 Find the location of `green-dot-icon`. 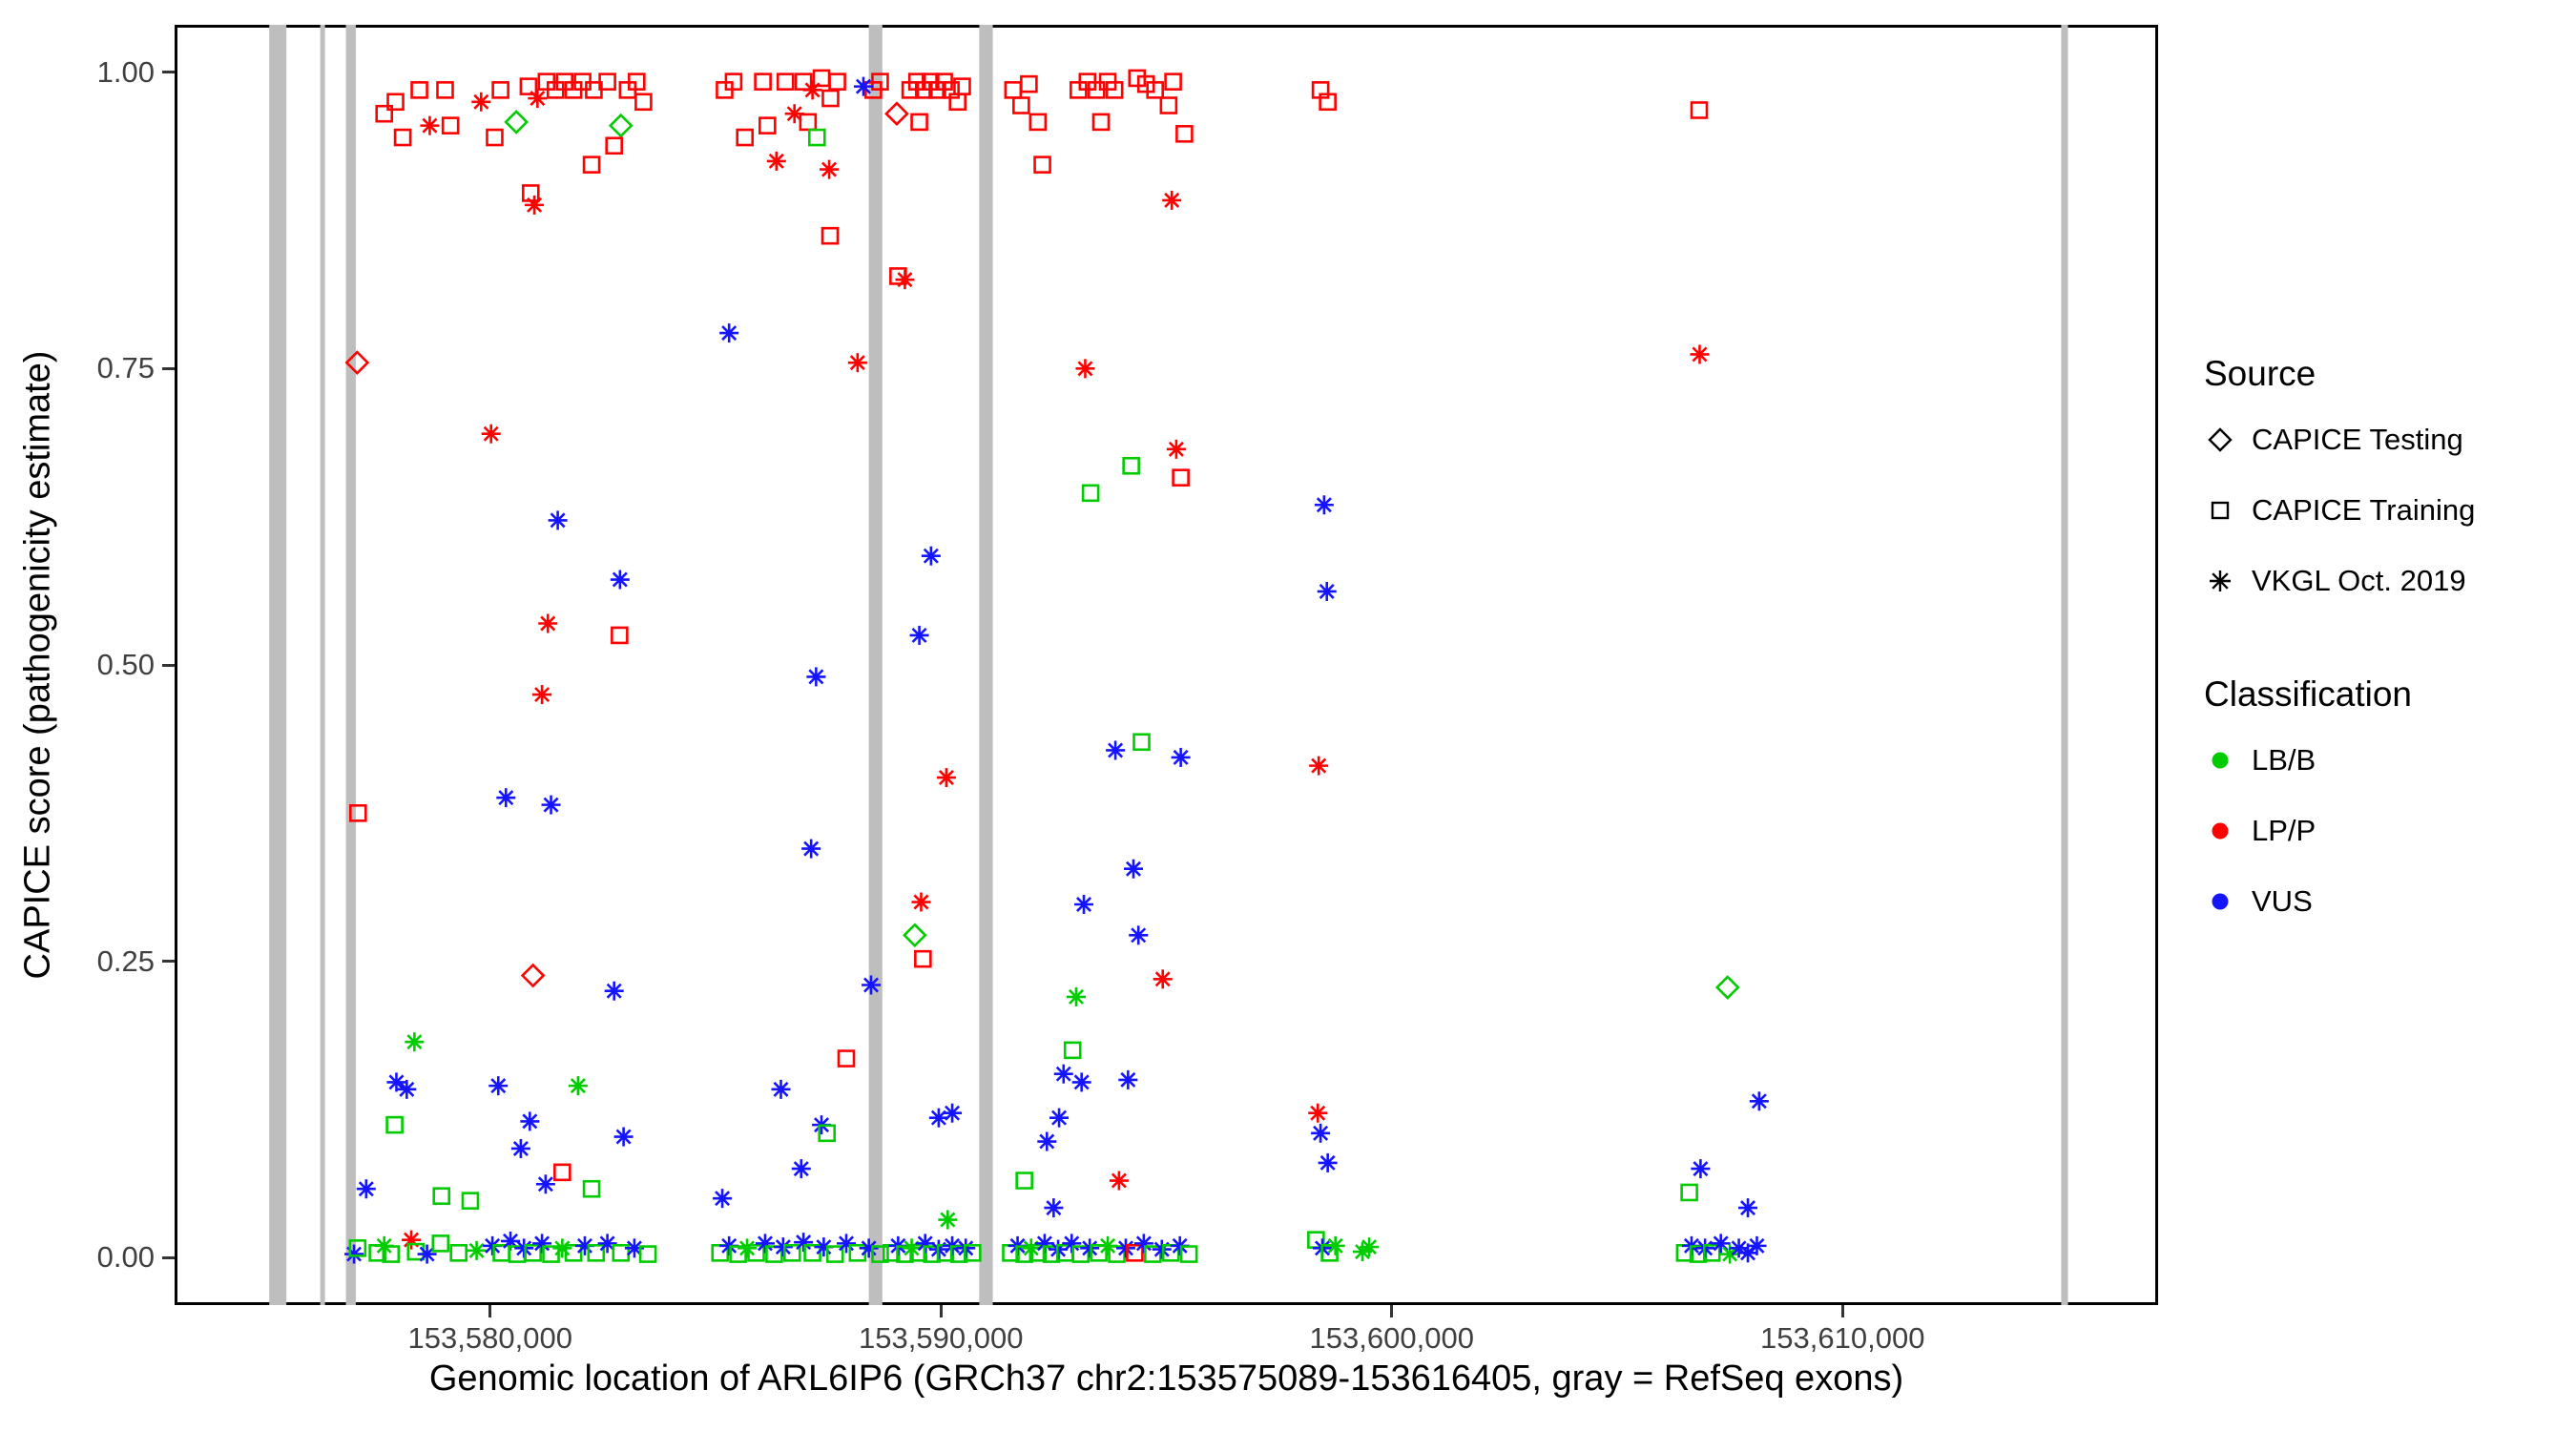

green-dot-icon is located at coordinates (2220, 760).